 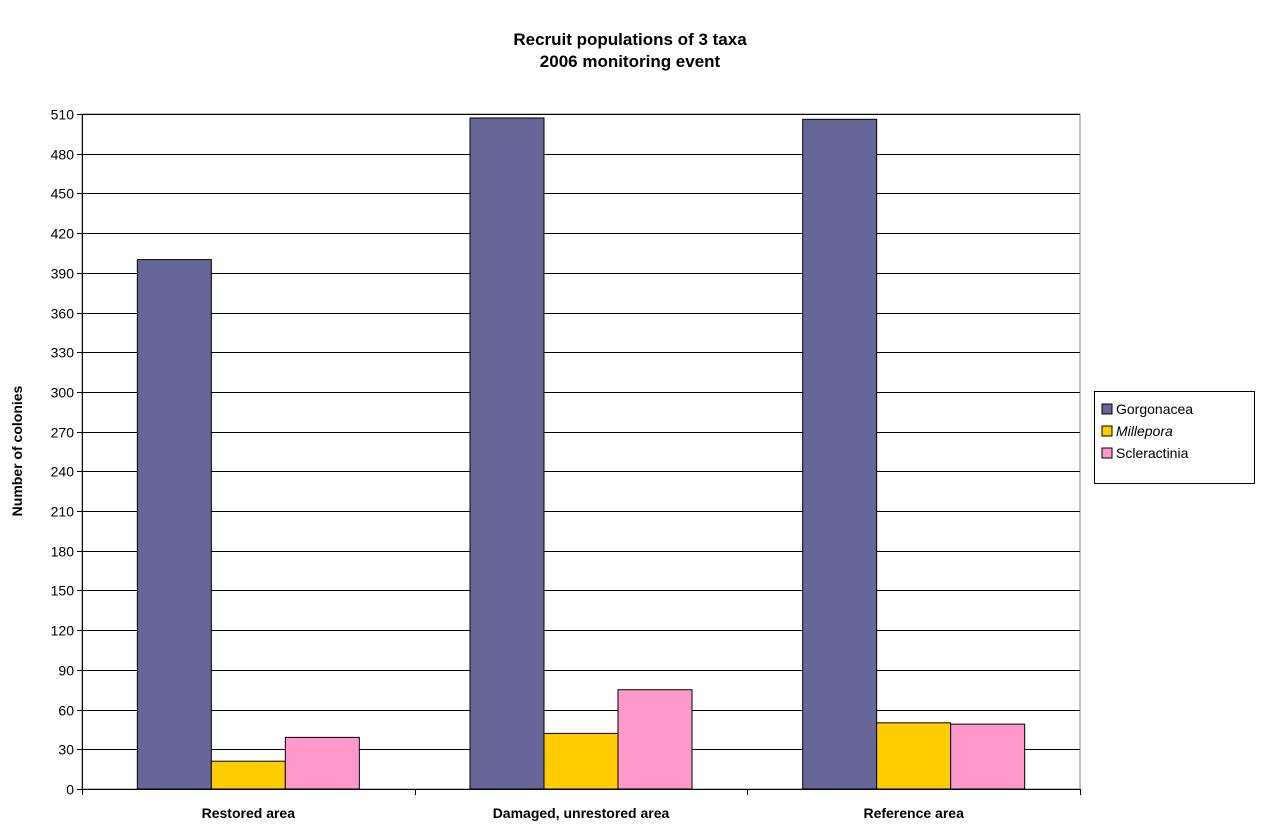 I want to click on chart-title: Recruit populations of 3 taxa, so click(x=630, y=39).